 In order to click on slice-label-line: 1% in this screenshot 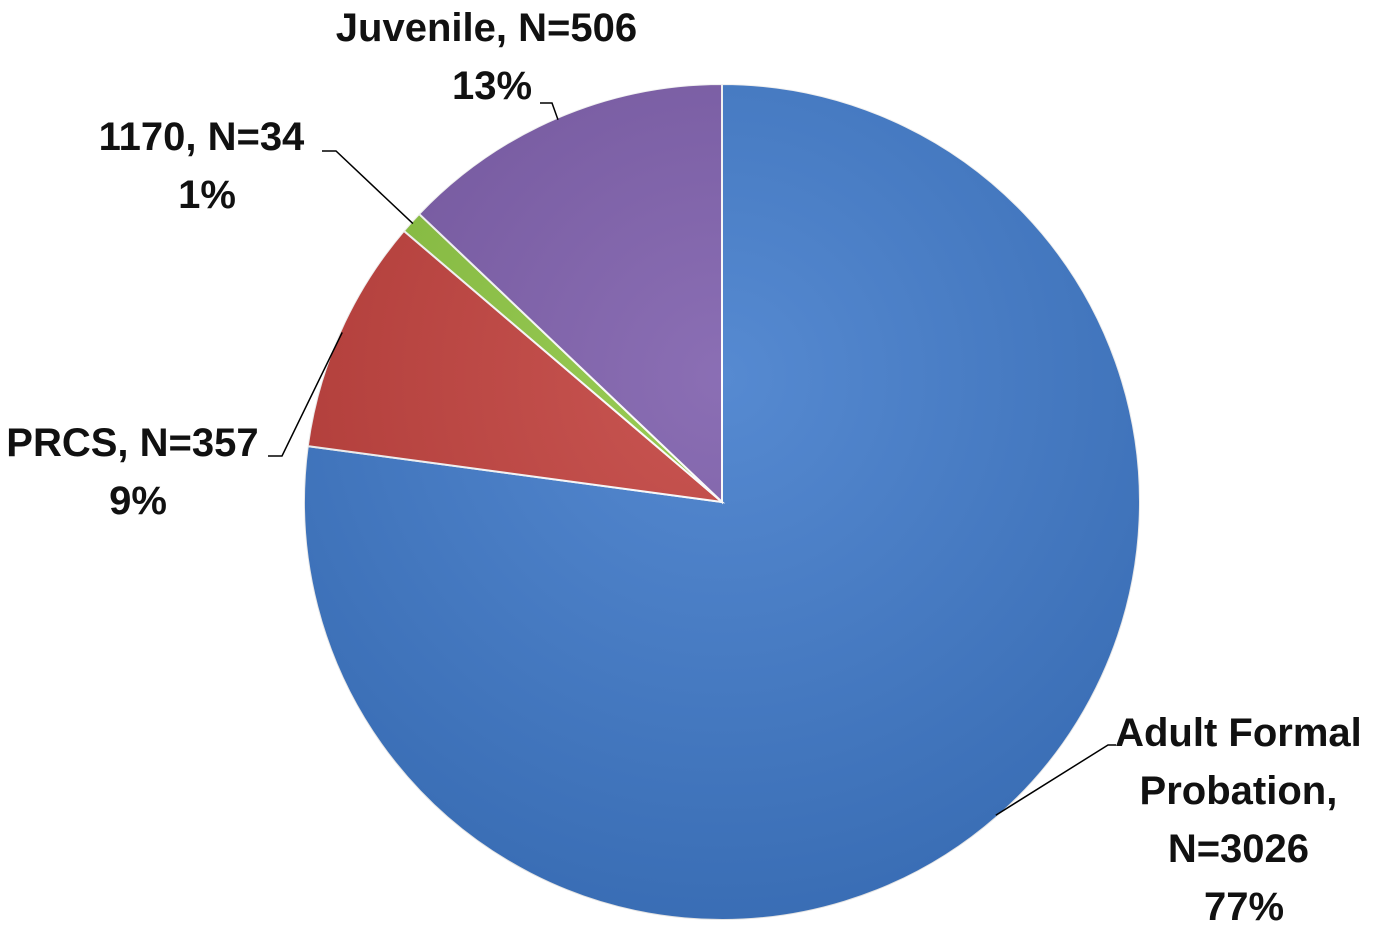, I will do `click(207, 195)`.